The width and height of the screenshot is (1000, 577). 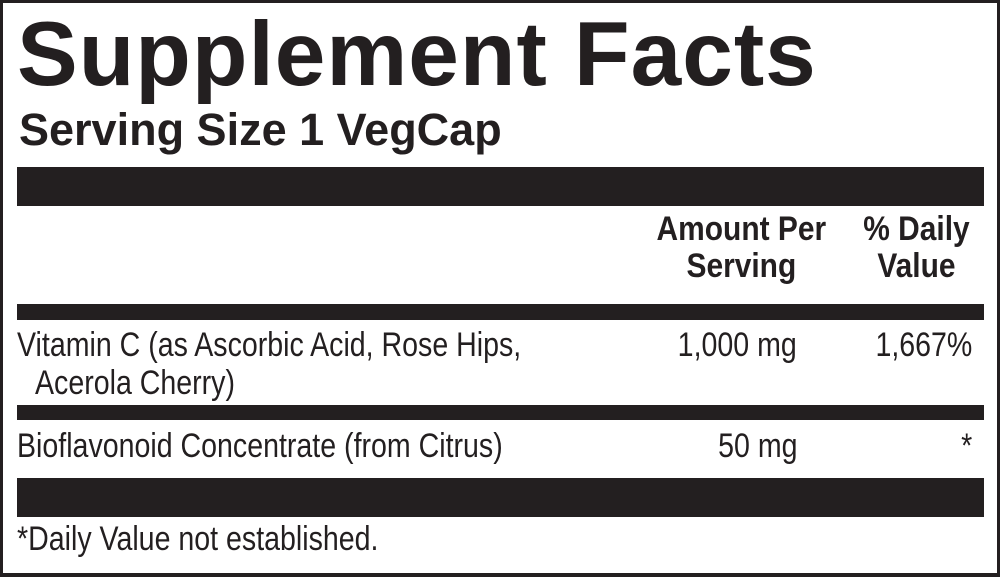 I want to click on dv-header-line2: Value, so click(x=916, y=266).